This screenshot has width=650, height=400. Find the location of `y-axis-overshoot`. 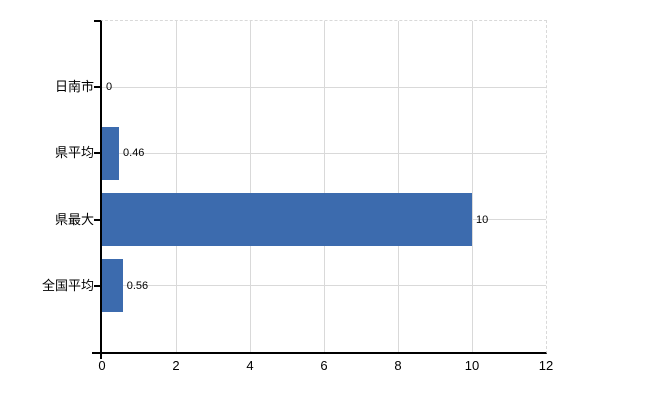

y-axis-overshoot is located at coordinates (101, 356).